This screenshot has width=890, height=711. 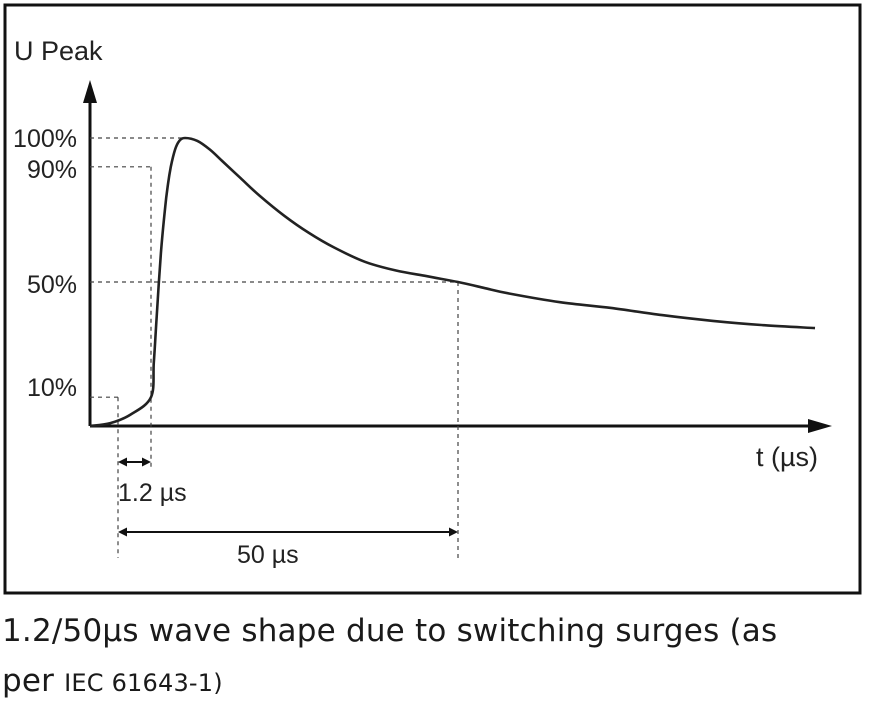 What do you see at coordinates (45, 139) in the screenshot?
I see `y-tick-label-100: 100%` at bounding box center [45, 139].